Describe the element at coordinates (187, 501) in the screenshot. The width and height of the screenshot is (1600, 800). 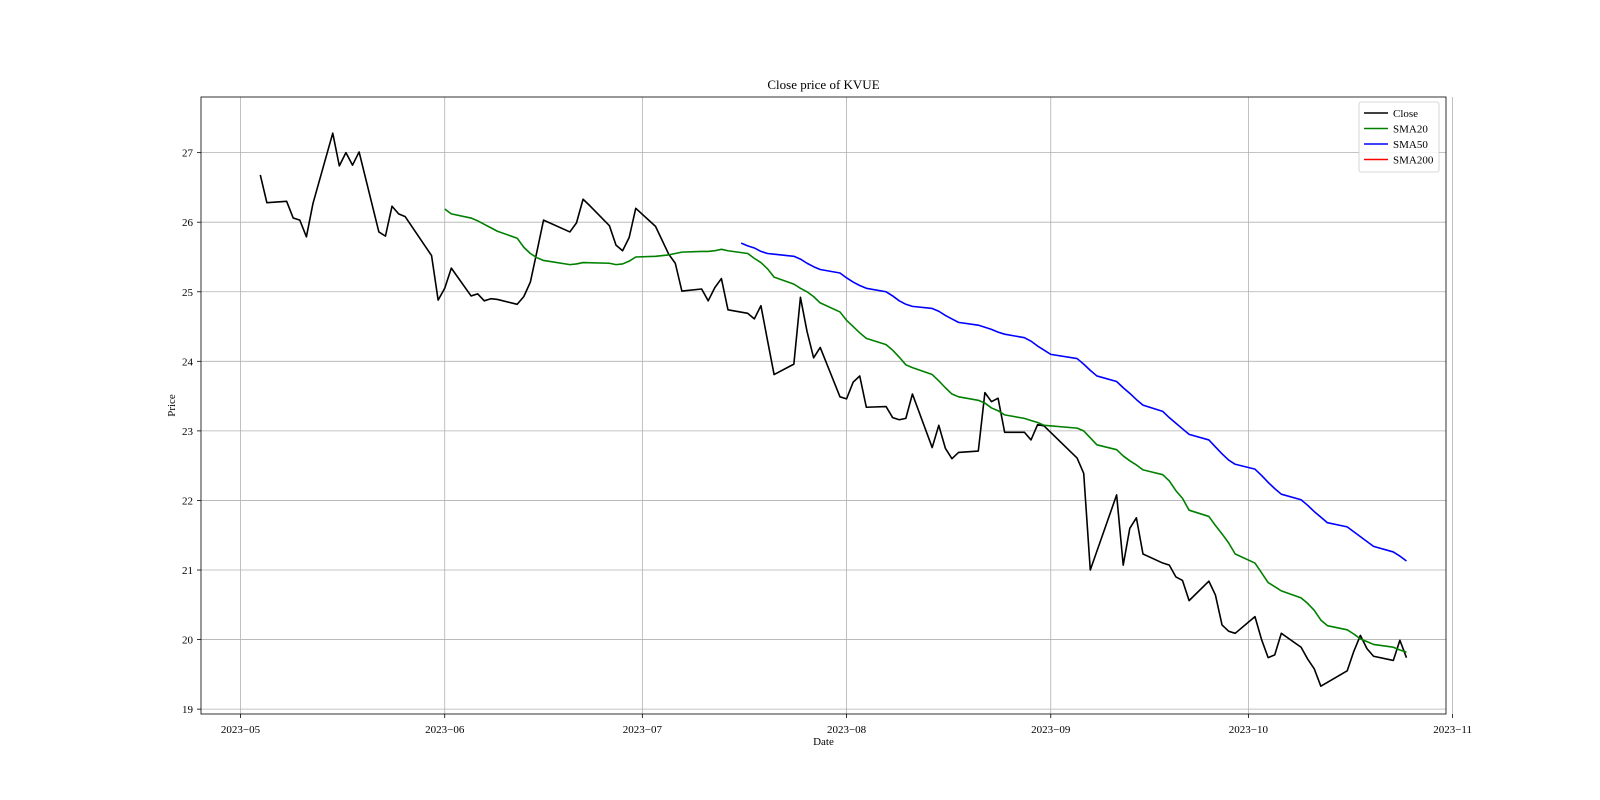
I see `y-tick-label: 22` at that location.